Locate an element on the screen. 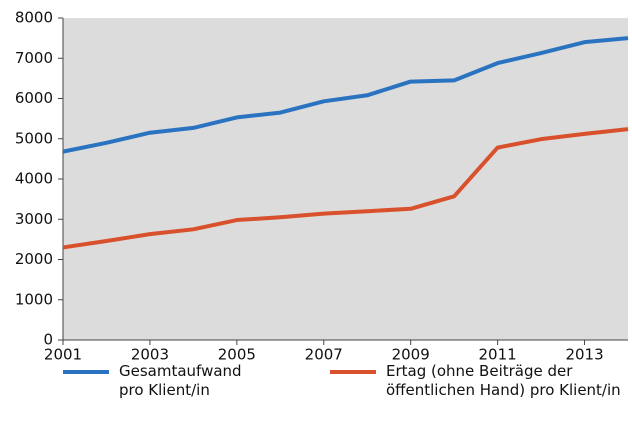 This screenshot has height=432, width=632. x-tick-label: 2011 is located at coordinates (498, 353).